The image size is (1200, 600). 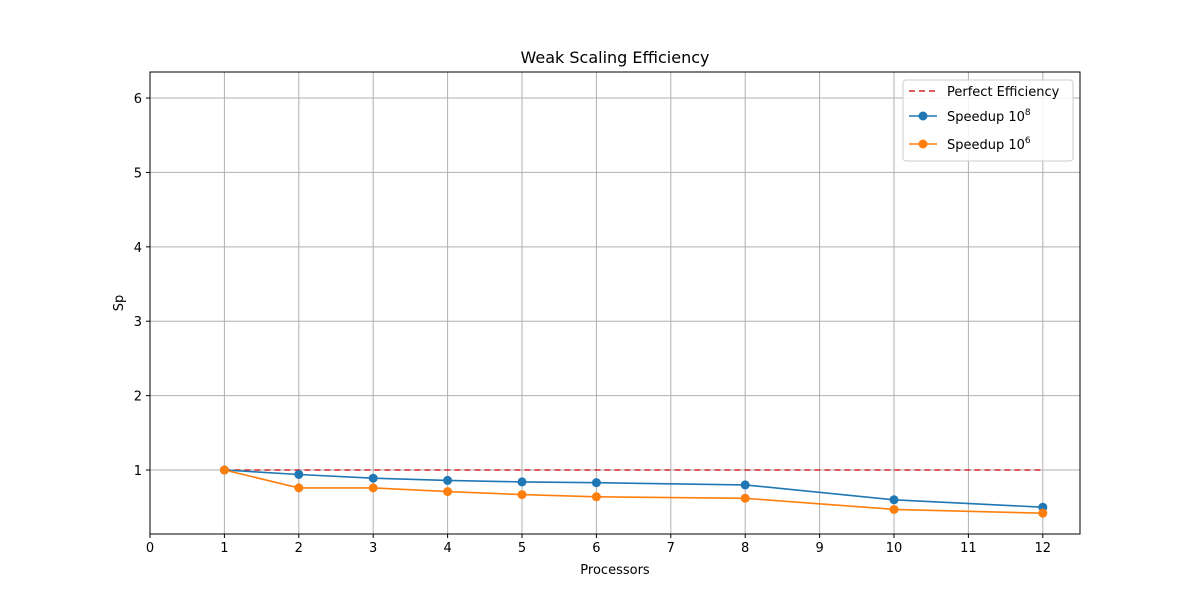 I want to click on y-tick-label: 4, so click(x=138, y=248).